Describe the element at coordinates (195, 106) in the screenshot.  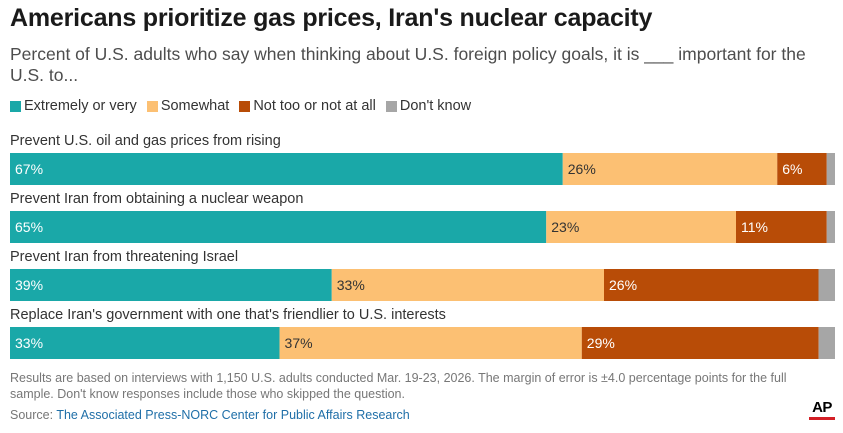
I see `legend-label-somewhat: Somewhat` at that location.